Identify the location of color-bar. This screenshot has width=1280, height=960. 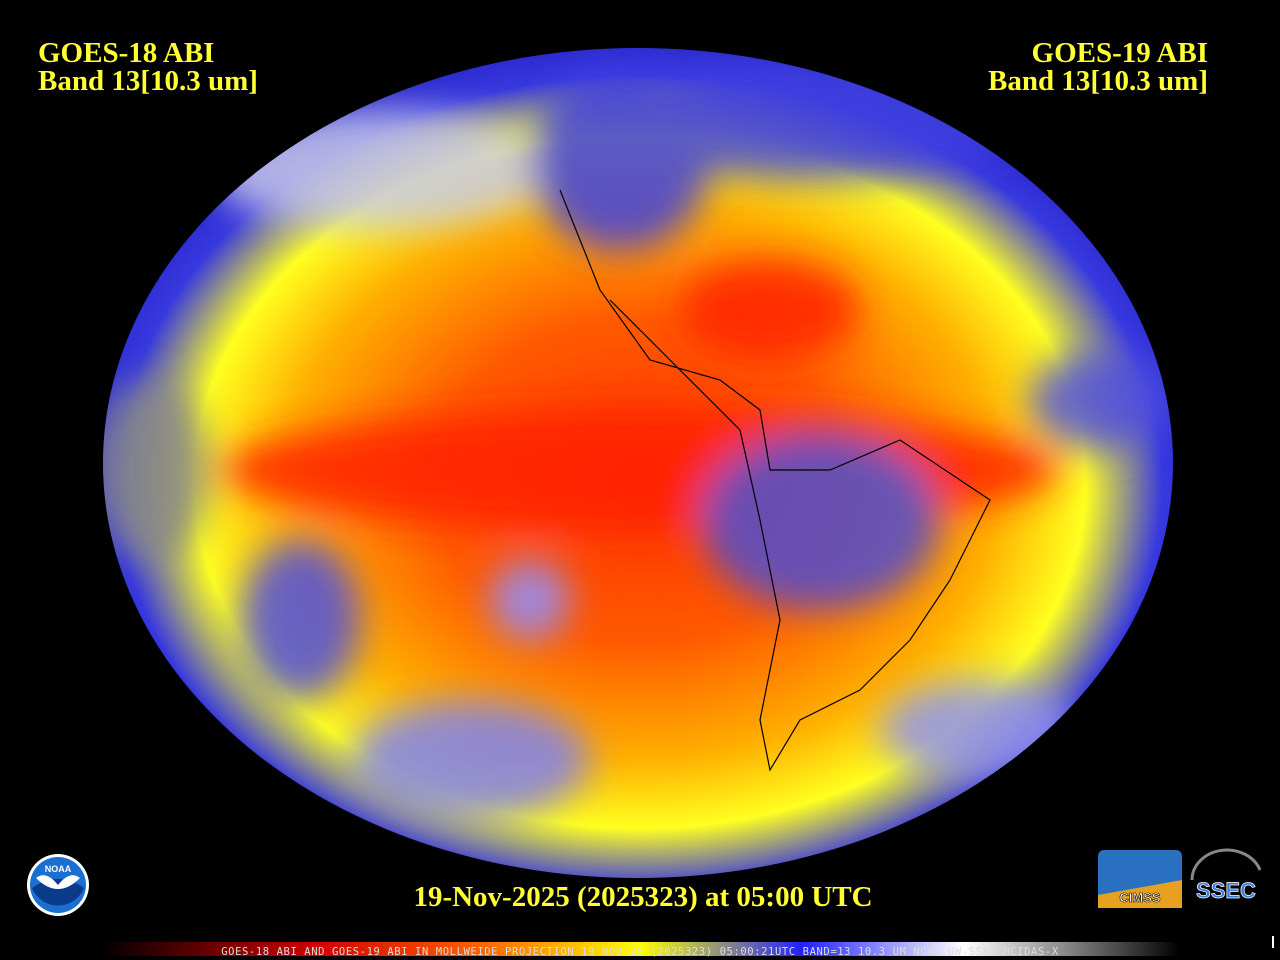
(640, 949).